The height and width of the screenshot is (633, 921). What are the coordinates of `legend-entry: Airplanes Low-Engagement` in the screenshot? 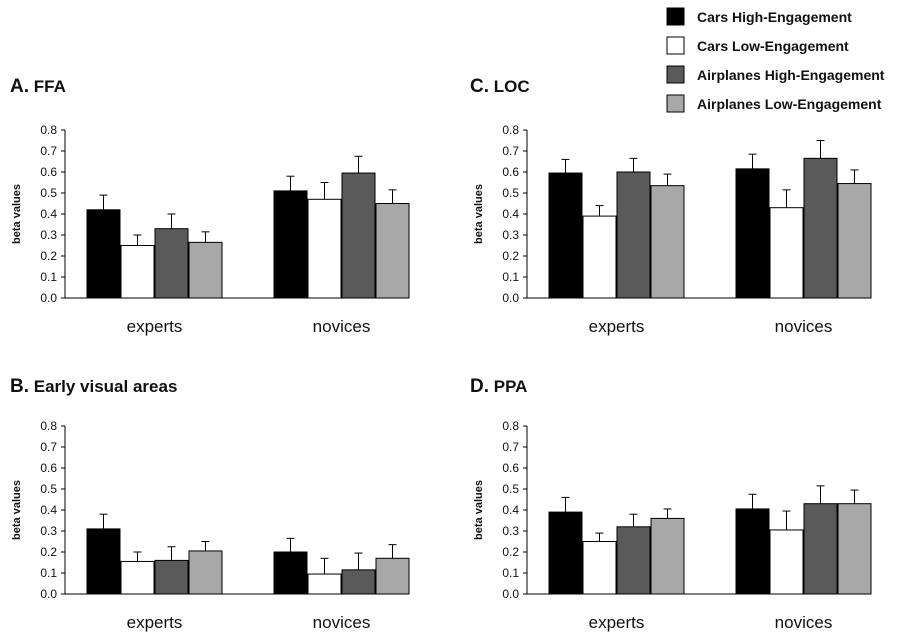 It's located at (774, 103).